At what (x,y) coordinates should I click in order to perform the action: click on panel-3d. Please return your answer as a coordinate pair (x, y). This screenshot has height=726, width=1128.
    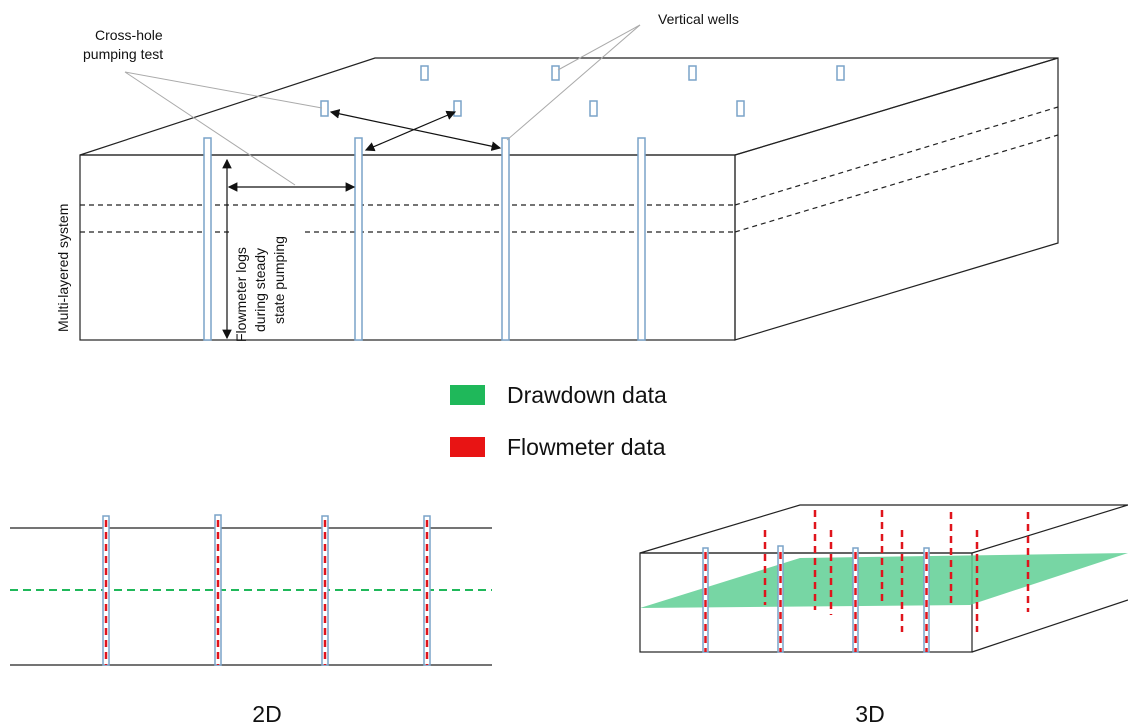
    Looking at the image, I should click on (883, 578).